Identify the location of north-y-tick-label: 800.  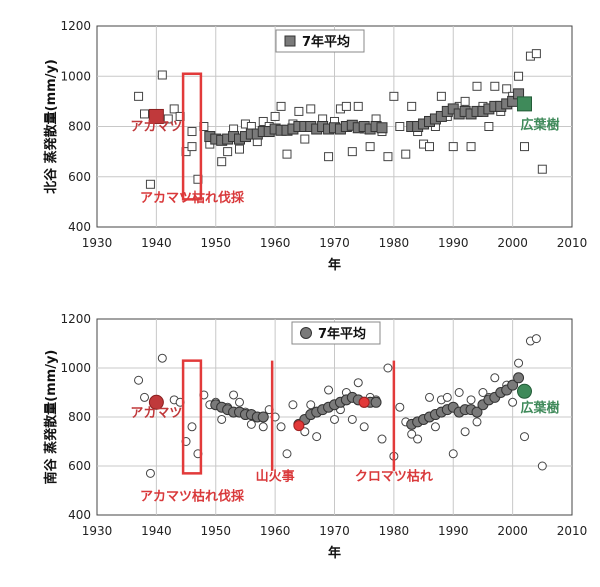
(79, 127).